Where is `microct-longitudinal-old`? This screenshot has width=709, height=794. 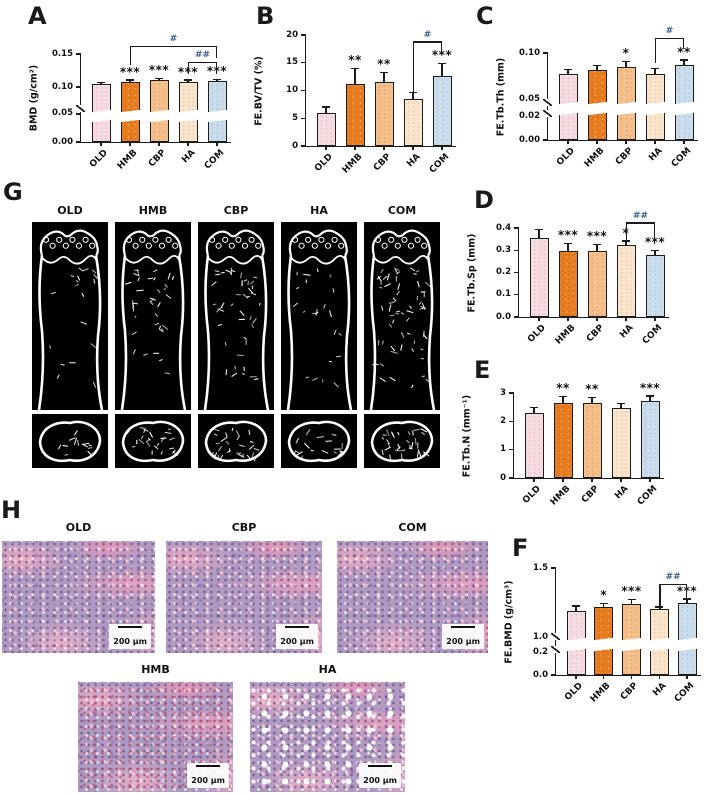 microct-longitudinal-old is located at coordinates (70, 316).